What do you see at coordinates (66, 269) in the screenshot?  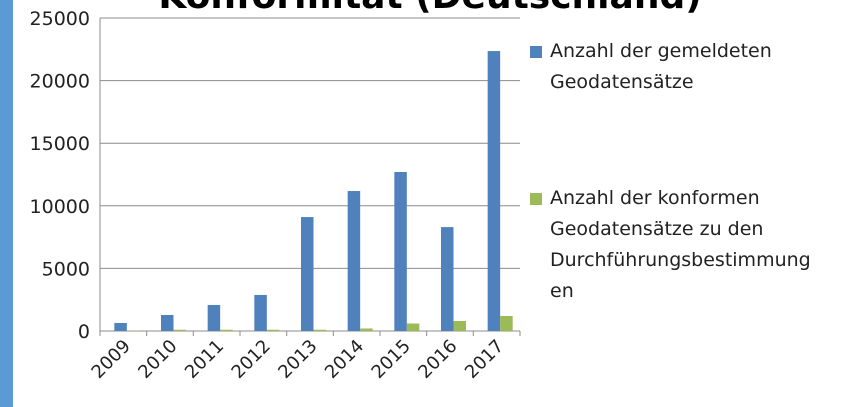 I see `y-tick-label: 5000` at bounding box center [66, 269].